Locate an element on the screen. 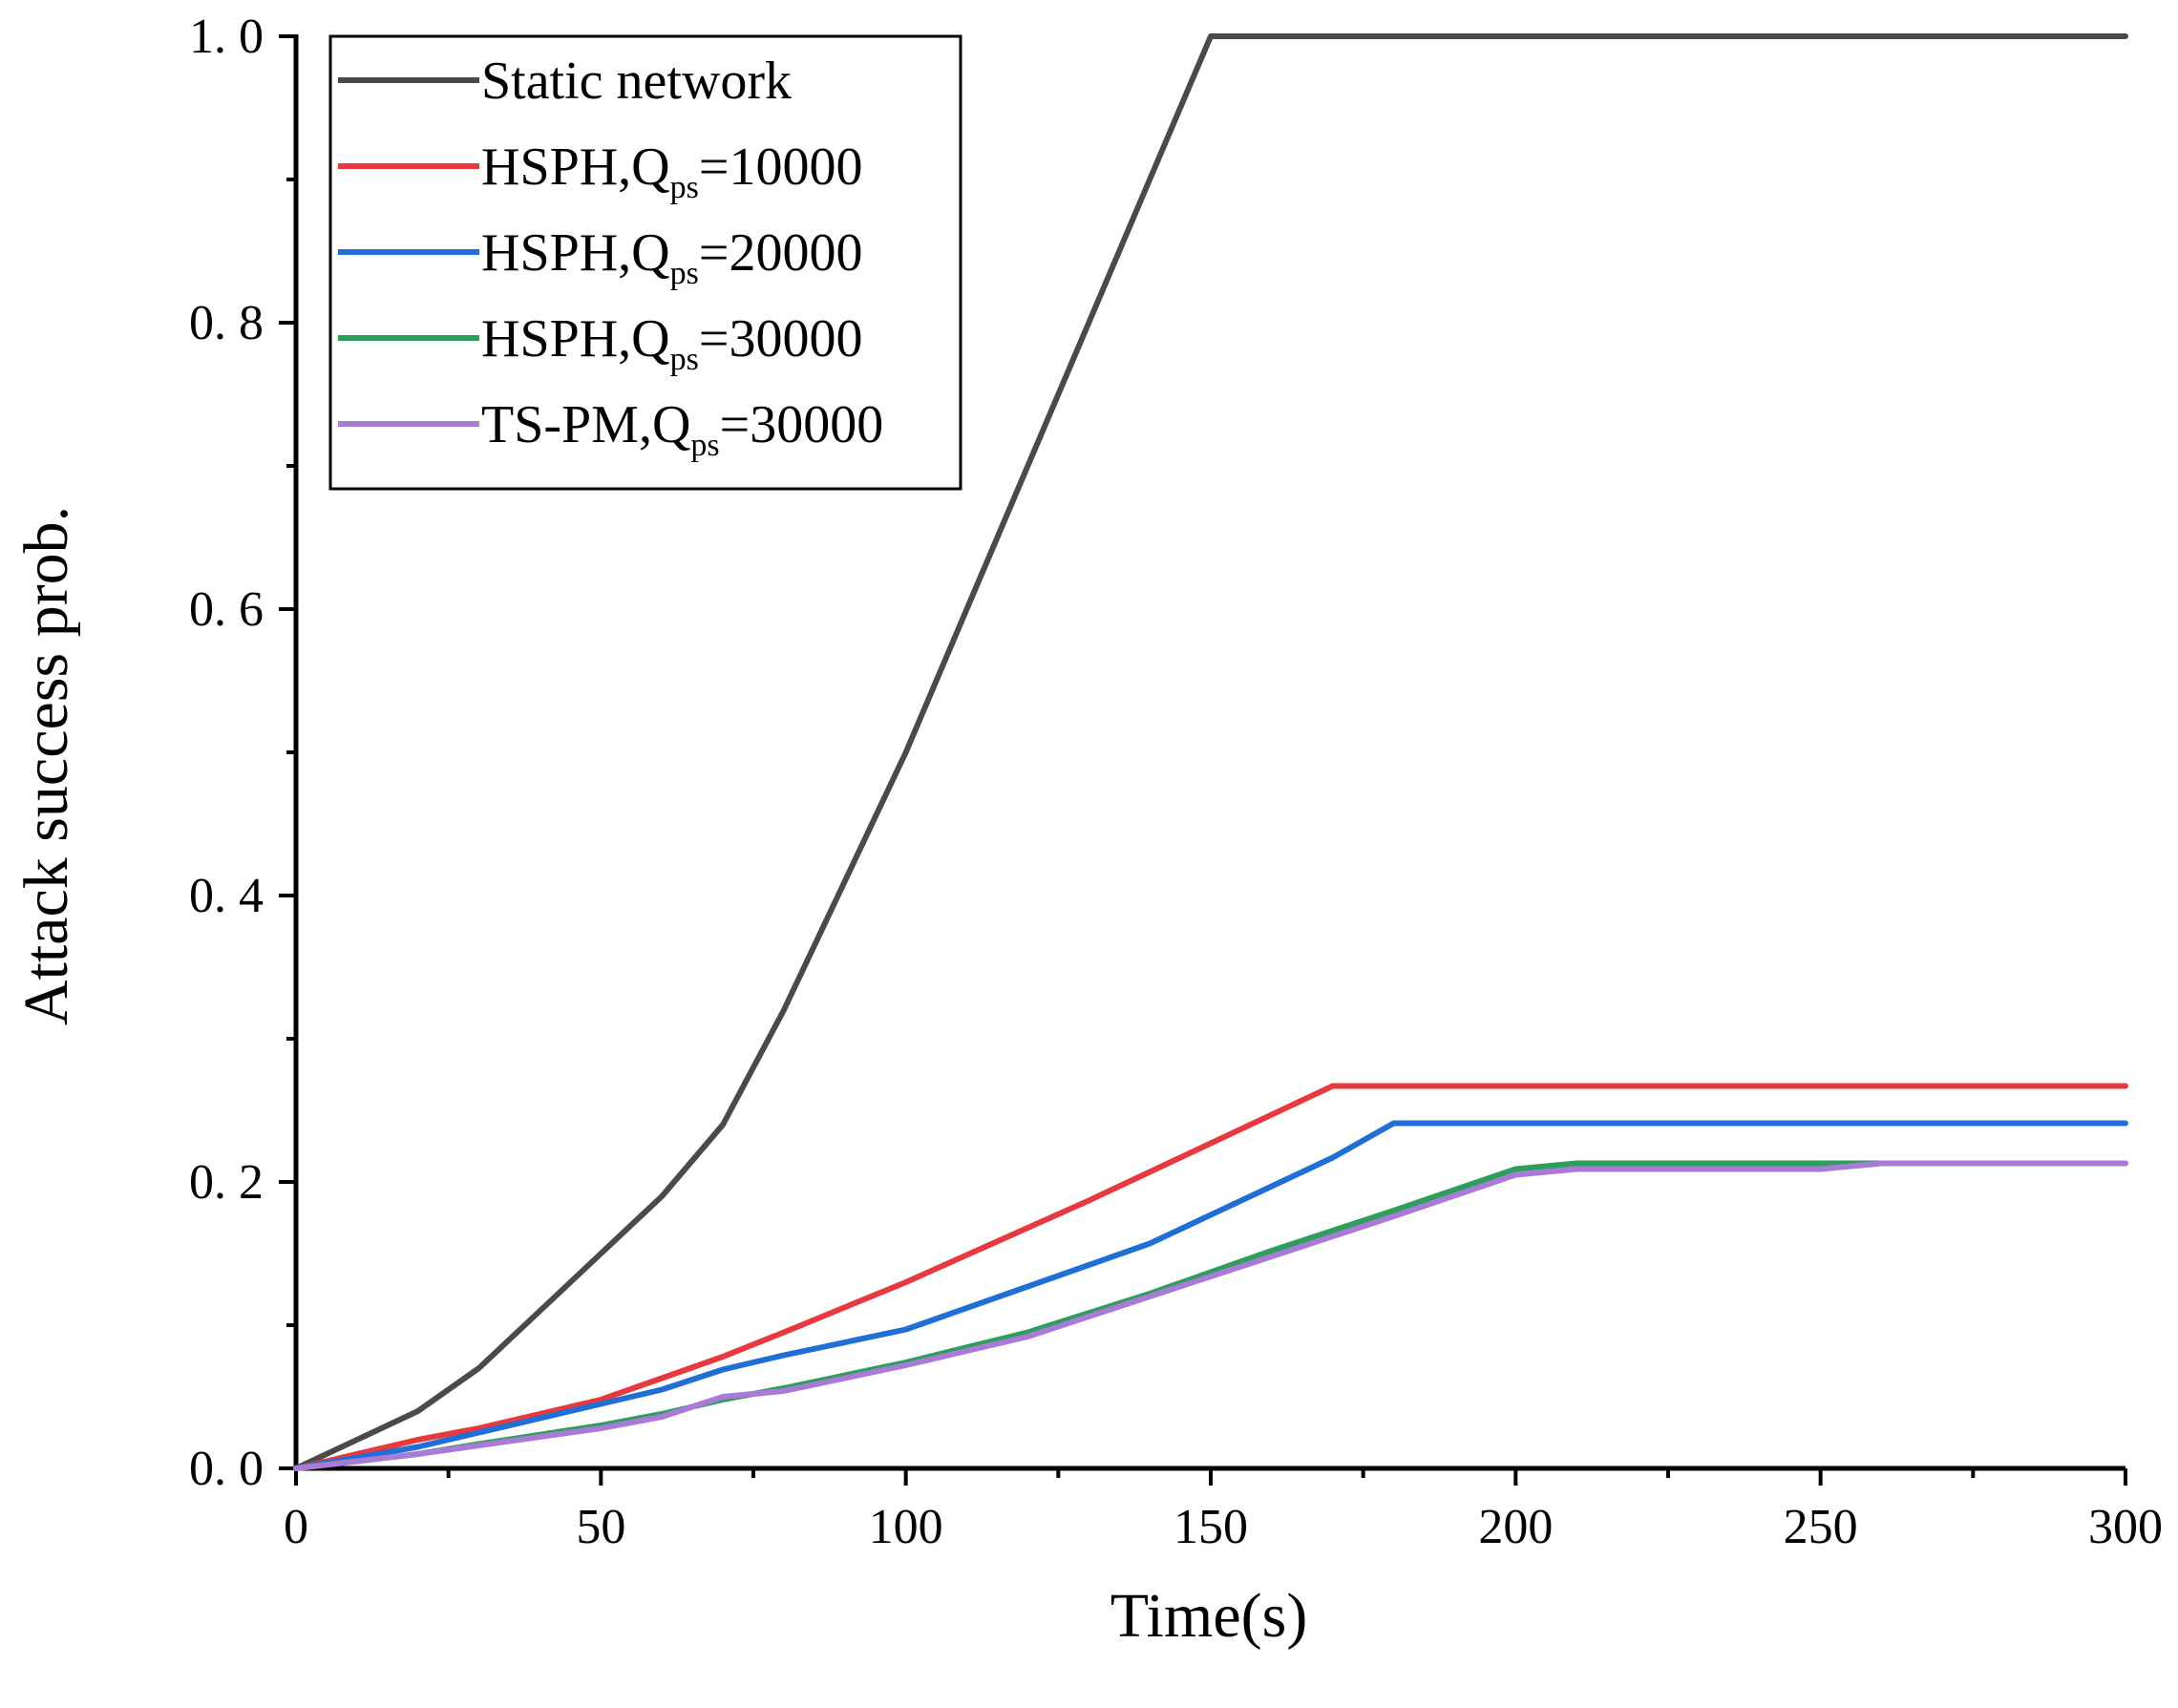 This screenshot has height=1708, width=2178. x-tick-label: 250 is located at coordinates (1821, 1527).